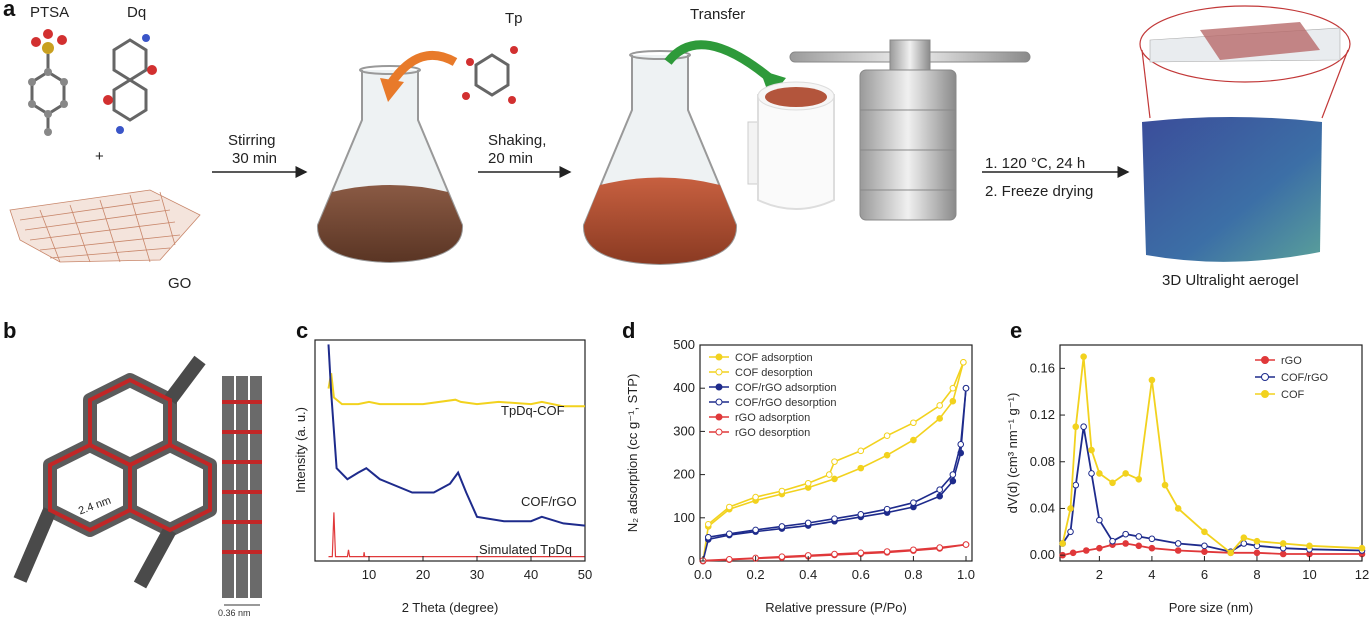 This screenshot has width=1370, height=620. Describe the element at coordinates (456, 435) in the screenshot. I see `xrd-line-cof-rgo` at that location.